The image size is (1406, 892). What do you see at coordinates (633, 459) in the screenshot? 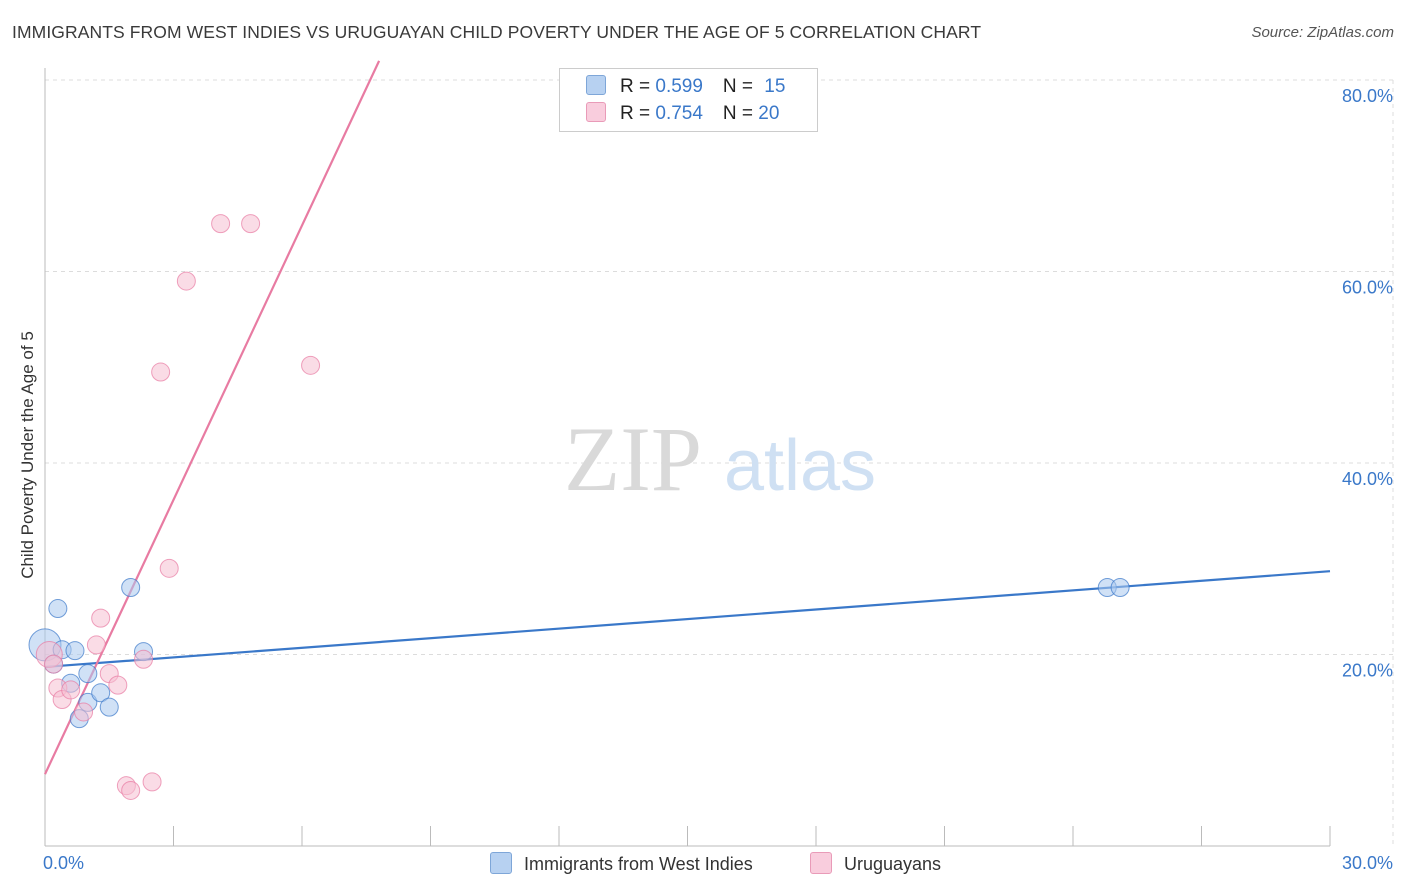
I see `watermark-zip: ZIP` at bounding box center [633, 459].